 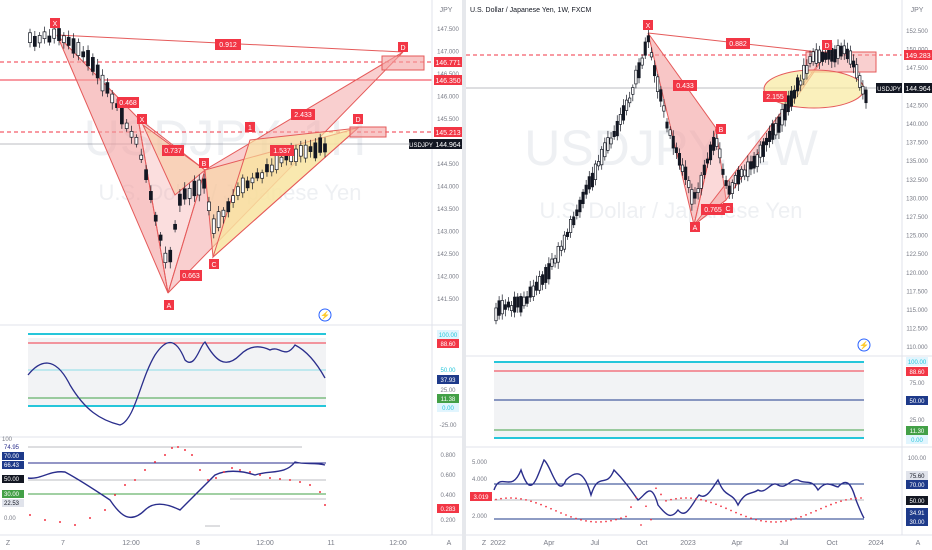 I want to click on svg-text: A, so click(x=695, y=228).